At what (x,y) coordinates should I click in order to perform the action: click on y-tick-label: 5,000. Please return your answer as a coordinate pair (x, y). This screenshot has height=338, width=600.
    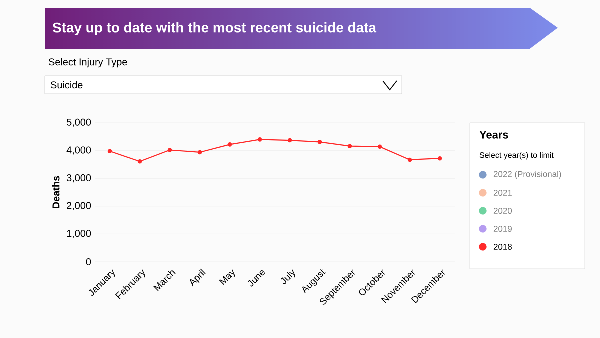
    Looking at the image, I should click on (79, 123).